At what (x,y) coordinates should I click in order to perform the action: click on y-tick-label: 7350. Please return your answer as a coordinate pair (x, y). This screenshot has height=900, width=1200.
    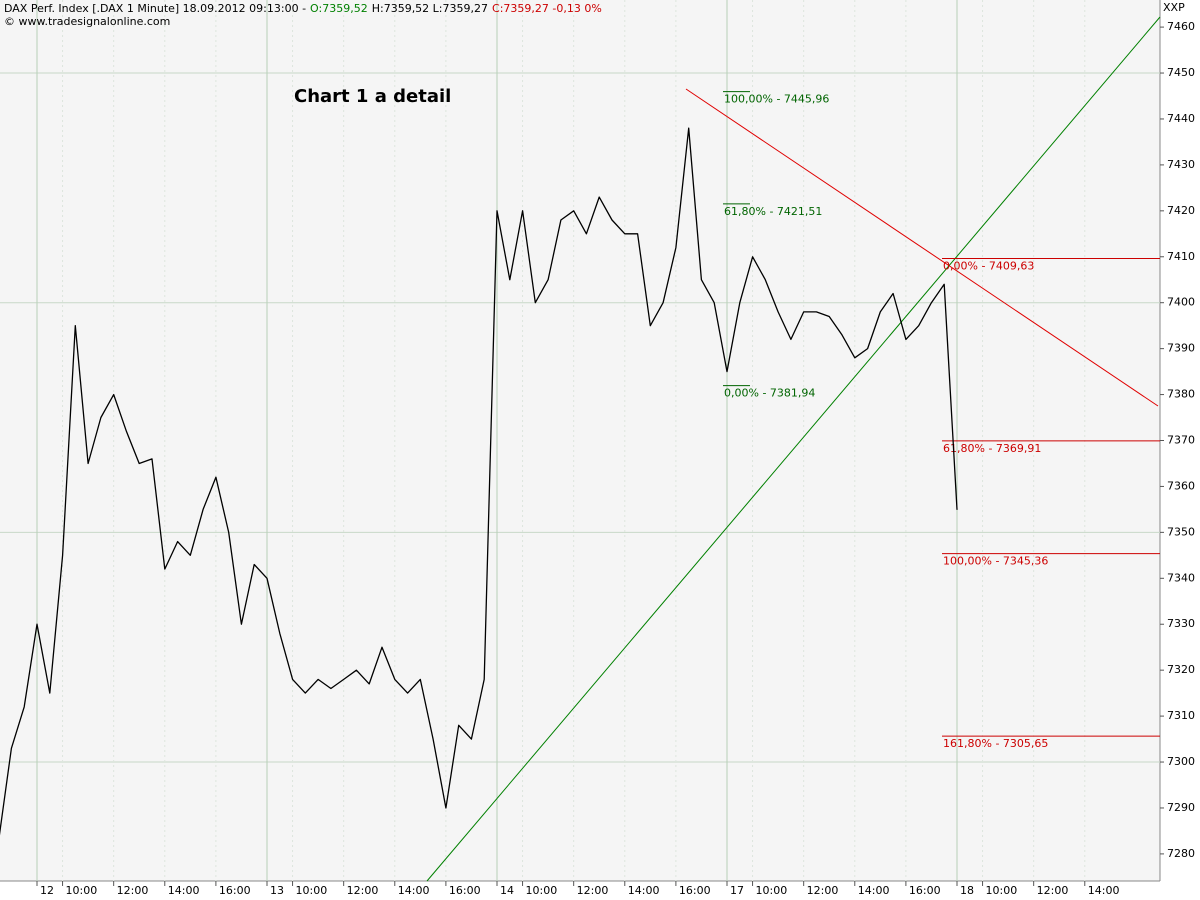
    Looking at the image, I should click on (1181, 531).